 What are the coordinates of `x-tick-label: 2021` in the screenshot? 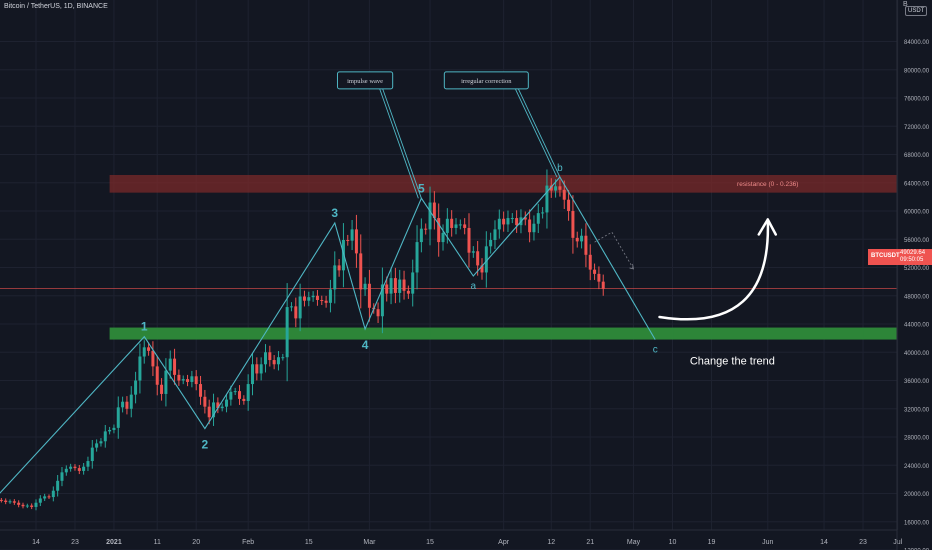 It's located at (114, 542).